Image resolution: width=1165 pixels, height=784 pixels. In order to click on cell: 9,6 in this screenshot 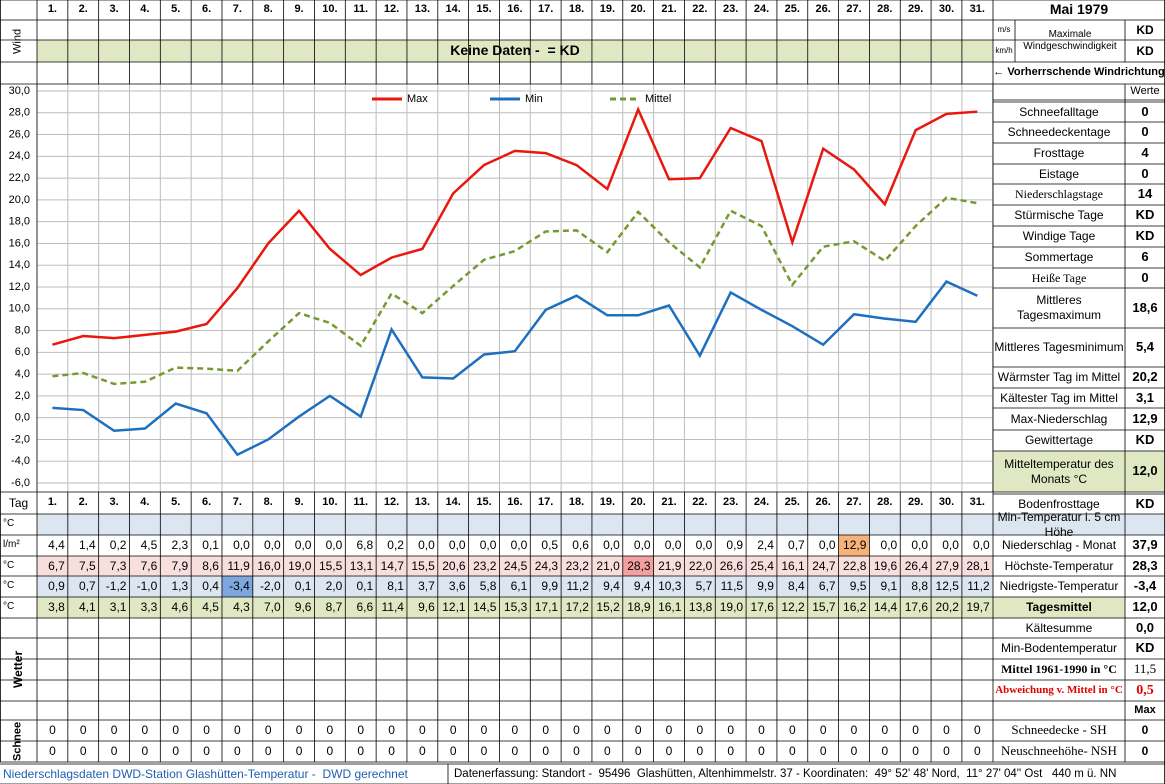, I will do `click(303, 607)`.